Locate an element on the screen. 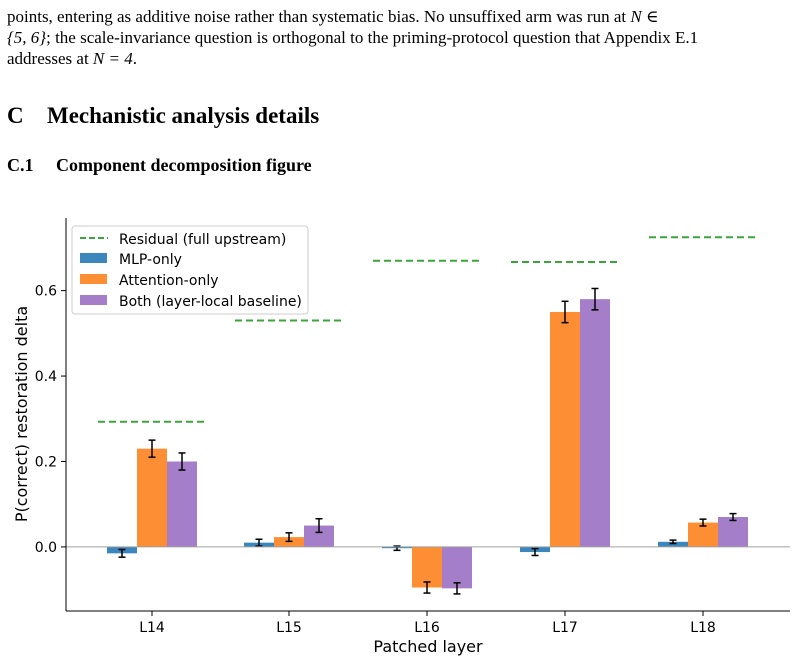  subsection-heading: C.1 Component decomposition figure is located at coordinates (159, 165).